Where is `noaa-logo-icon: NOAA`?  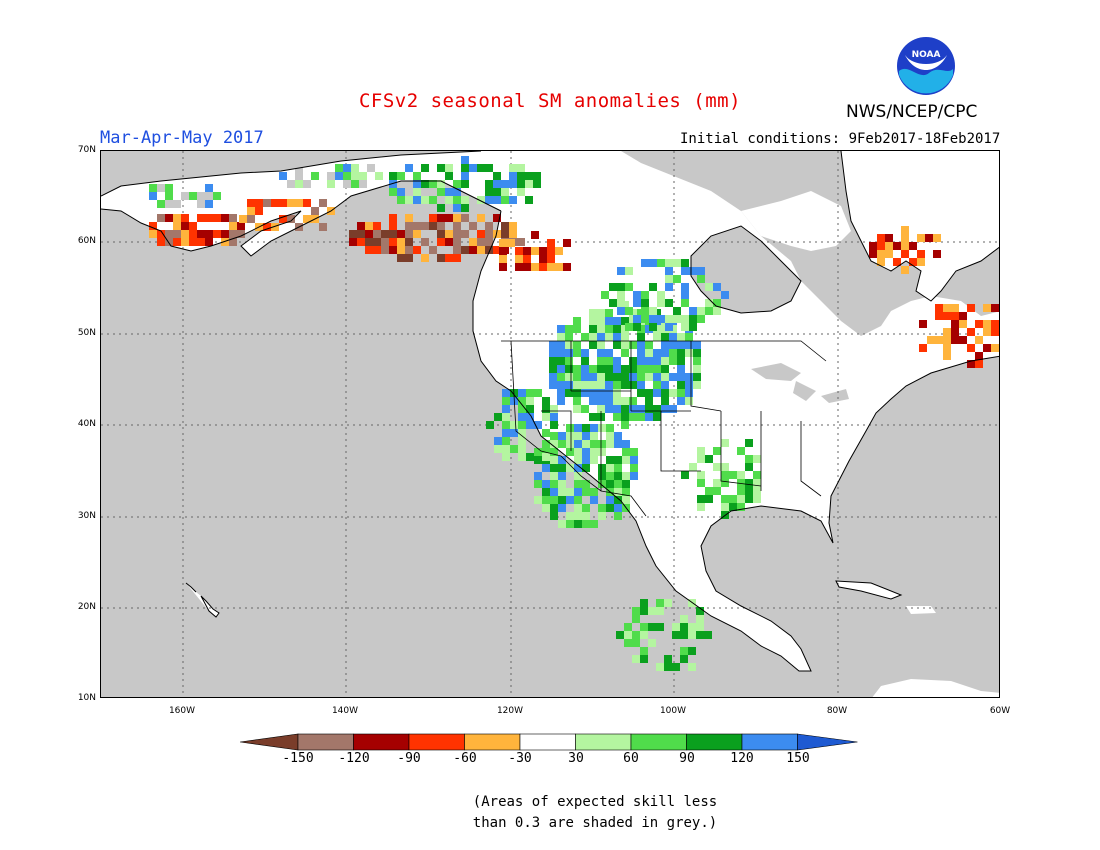
noaa-logo-icon: NOAA is located at coordinates (926, 66).